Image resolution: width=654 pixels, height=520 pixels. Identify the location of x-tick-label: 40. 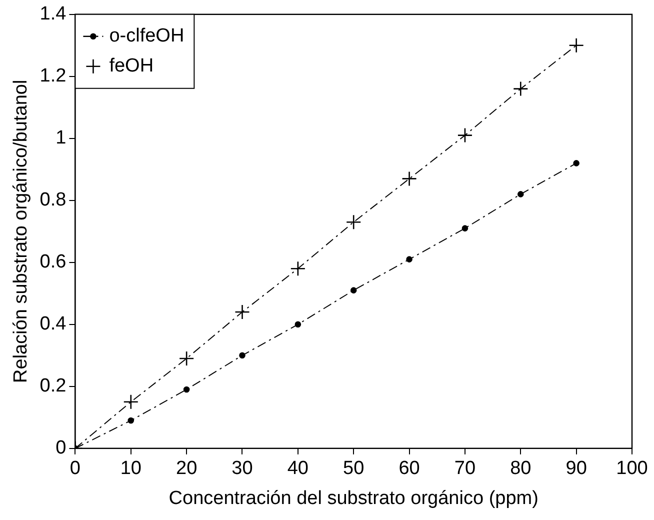
(297, 469).